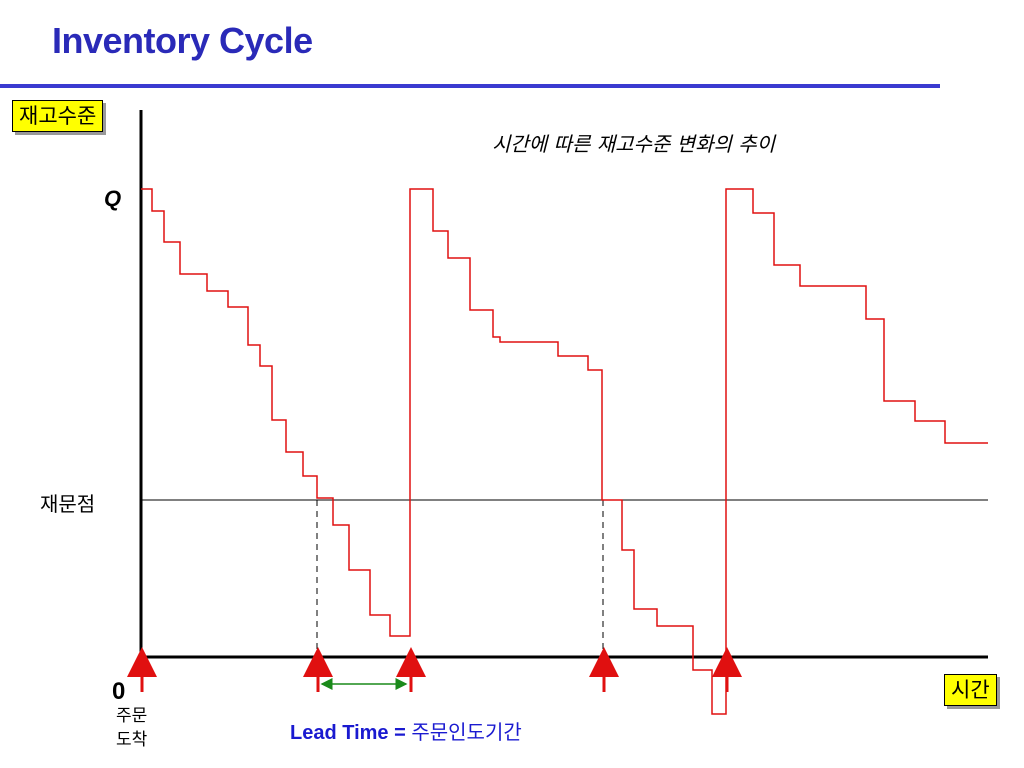  What do you see at coordinates (970, 690) in the screenshot?
I see `x-axis-label: 시간` at bounding box center [970, 690].